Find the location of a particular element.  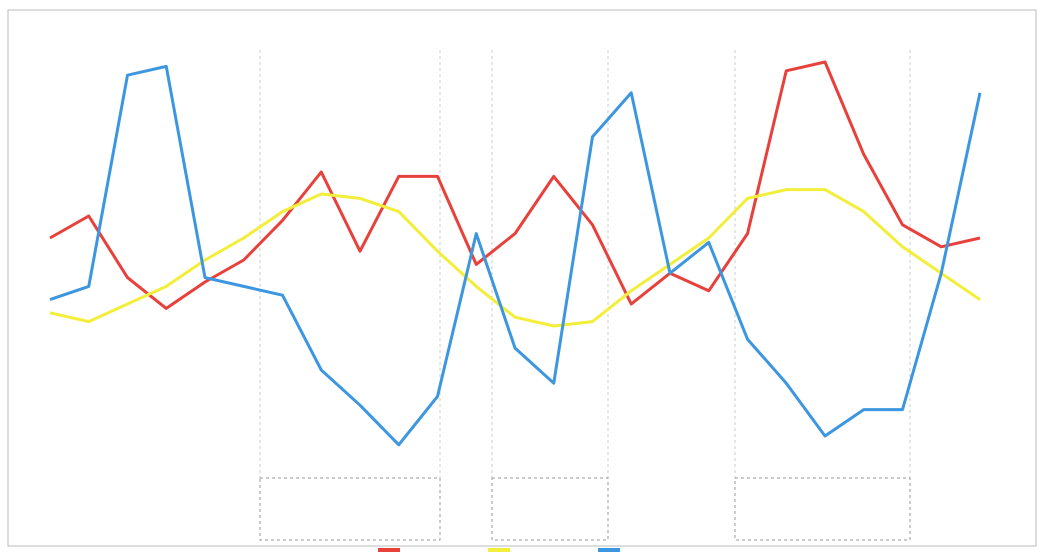

legend is located at coordinates (499, 550).